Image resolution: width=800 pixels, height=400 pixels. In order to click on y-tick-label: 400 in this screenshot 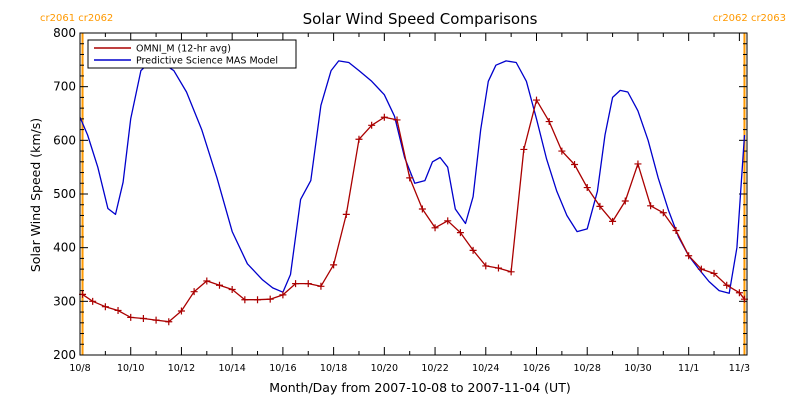, I will do `click(64, 248)`.